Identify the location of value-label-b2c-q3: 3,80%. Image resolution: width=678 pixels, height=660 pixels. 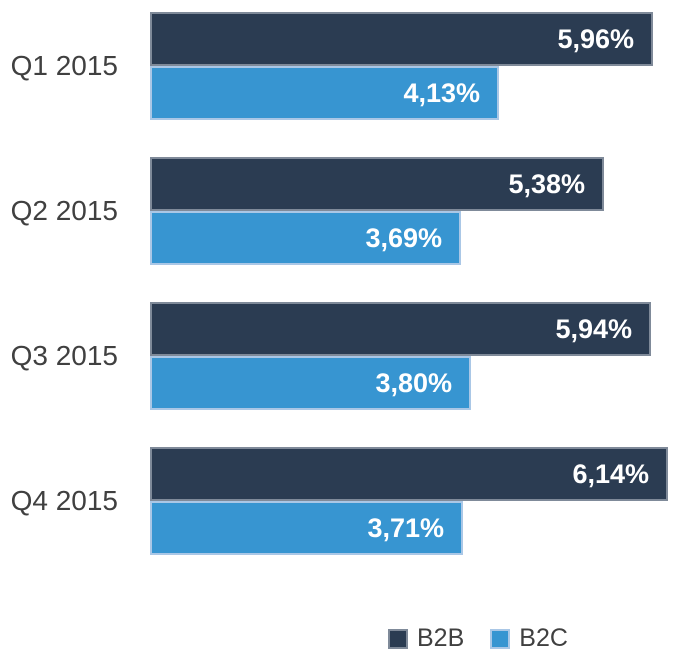
(413, 382).